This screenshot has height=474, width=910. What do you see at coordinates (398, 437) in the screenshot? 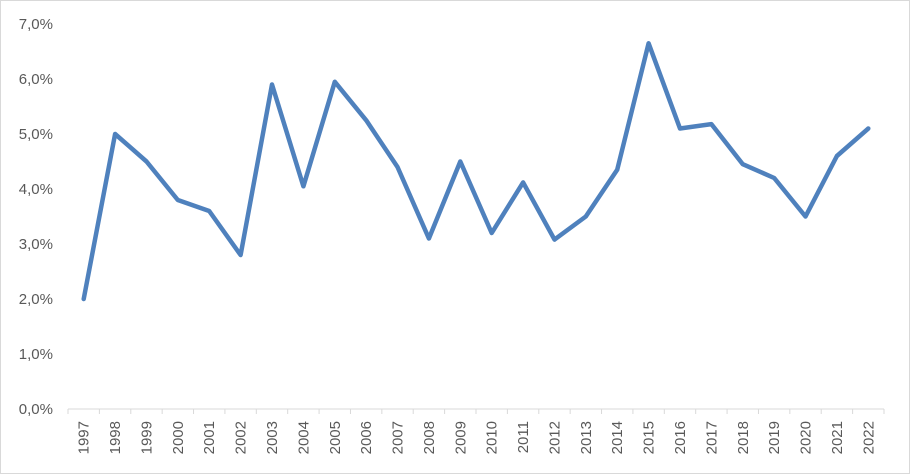
I see `x-tick-label: 2007` at bounding box center [398, 437].